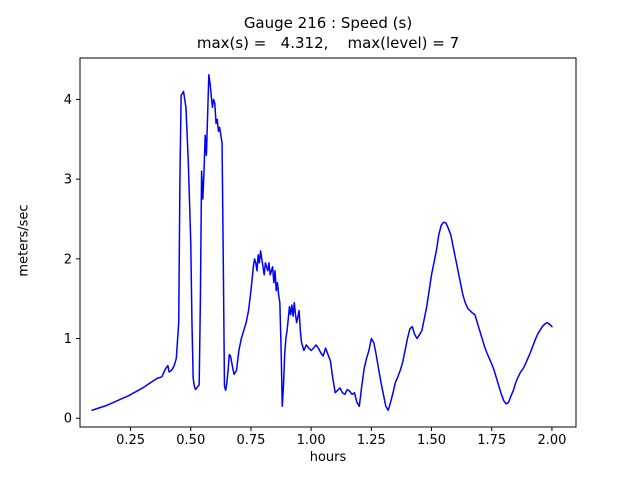  What do you see at coordinates (190, 440) in the screenshot?
I see `svg-text: 0.50` at bounding box center [190, 440].